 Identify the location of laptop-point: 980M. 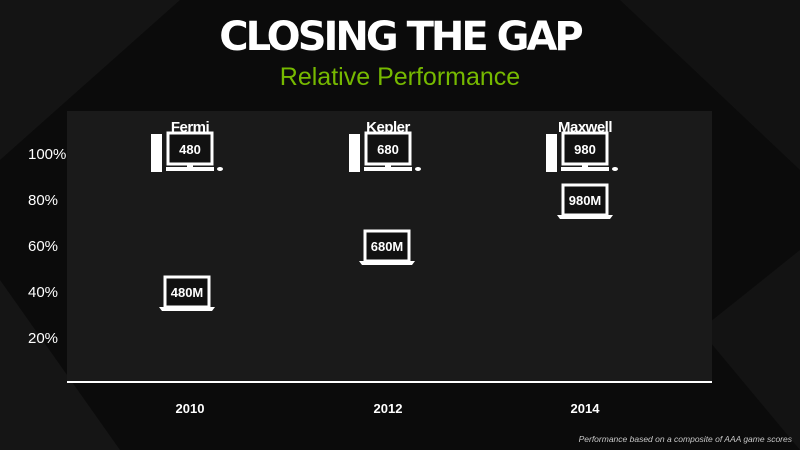
(585, 201).